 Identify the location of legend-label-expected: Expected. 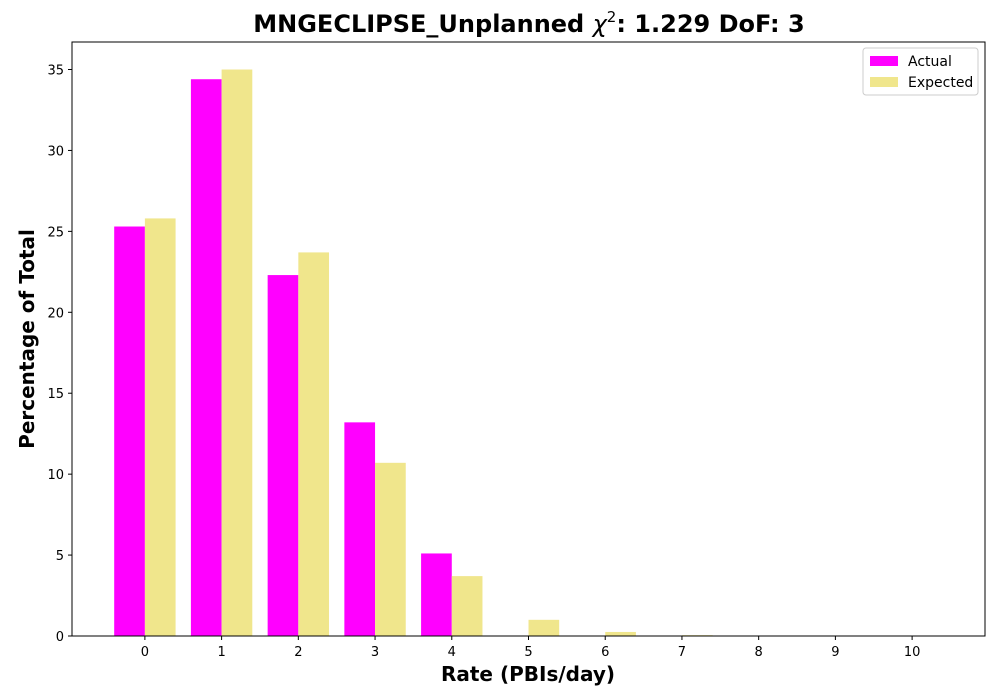
(940, 83).